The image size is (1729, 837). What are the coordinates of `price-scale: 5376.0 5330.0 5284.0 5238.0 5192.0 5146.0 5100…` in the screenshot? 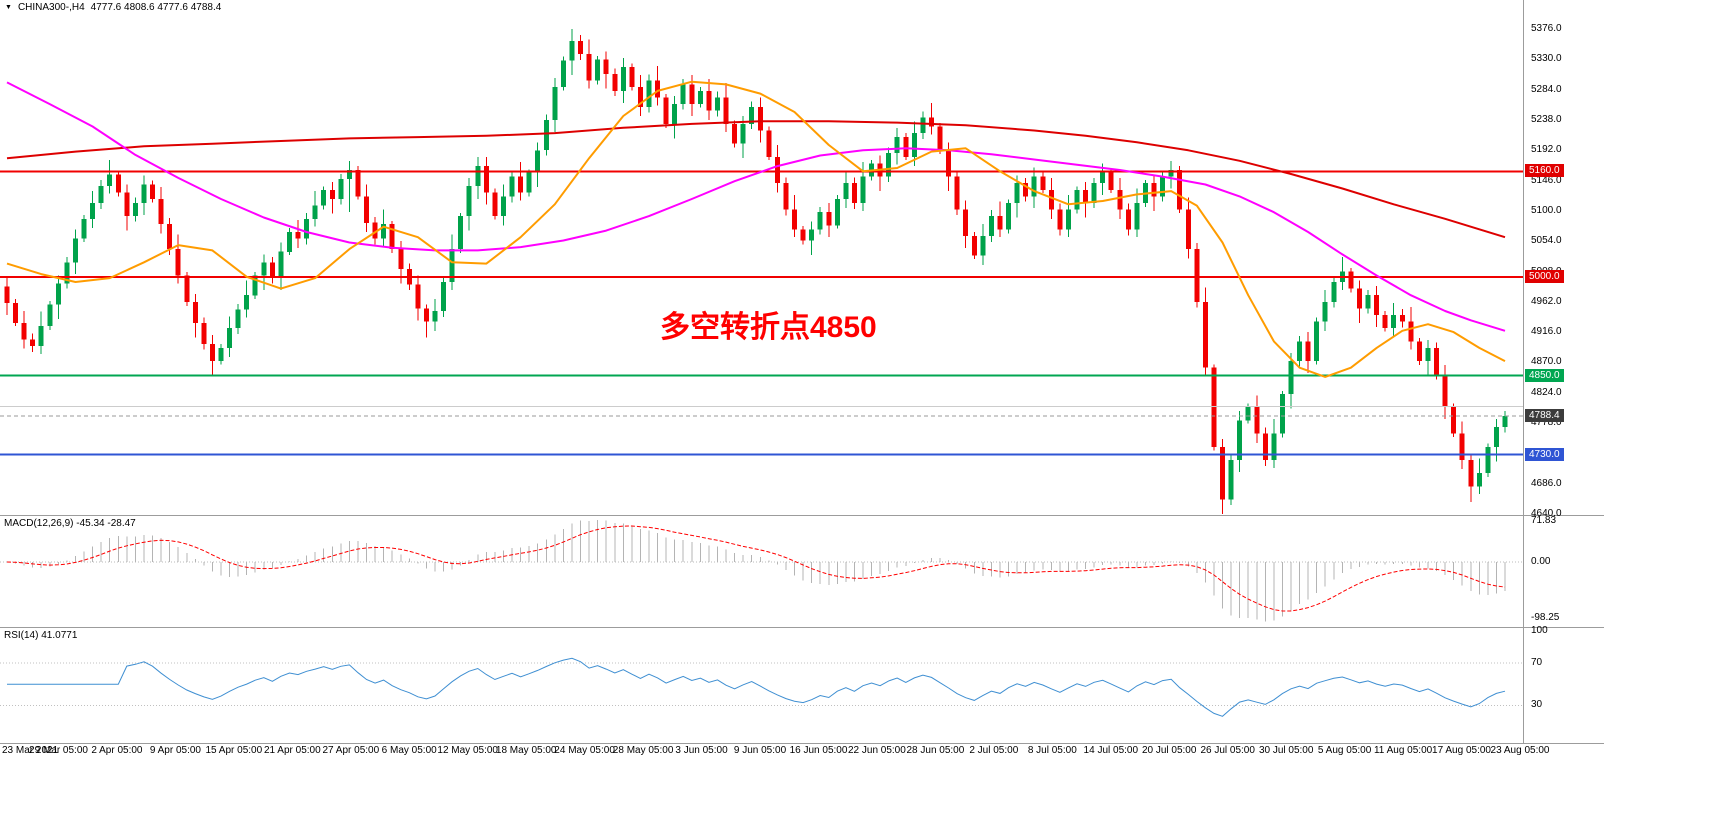 It's located at (1564, 381).